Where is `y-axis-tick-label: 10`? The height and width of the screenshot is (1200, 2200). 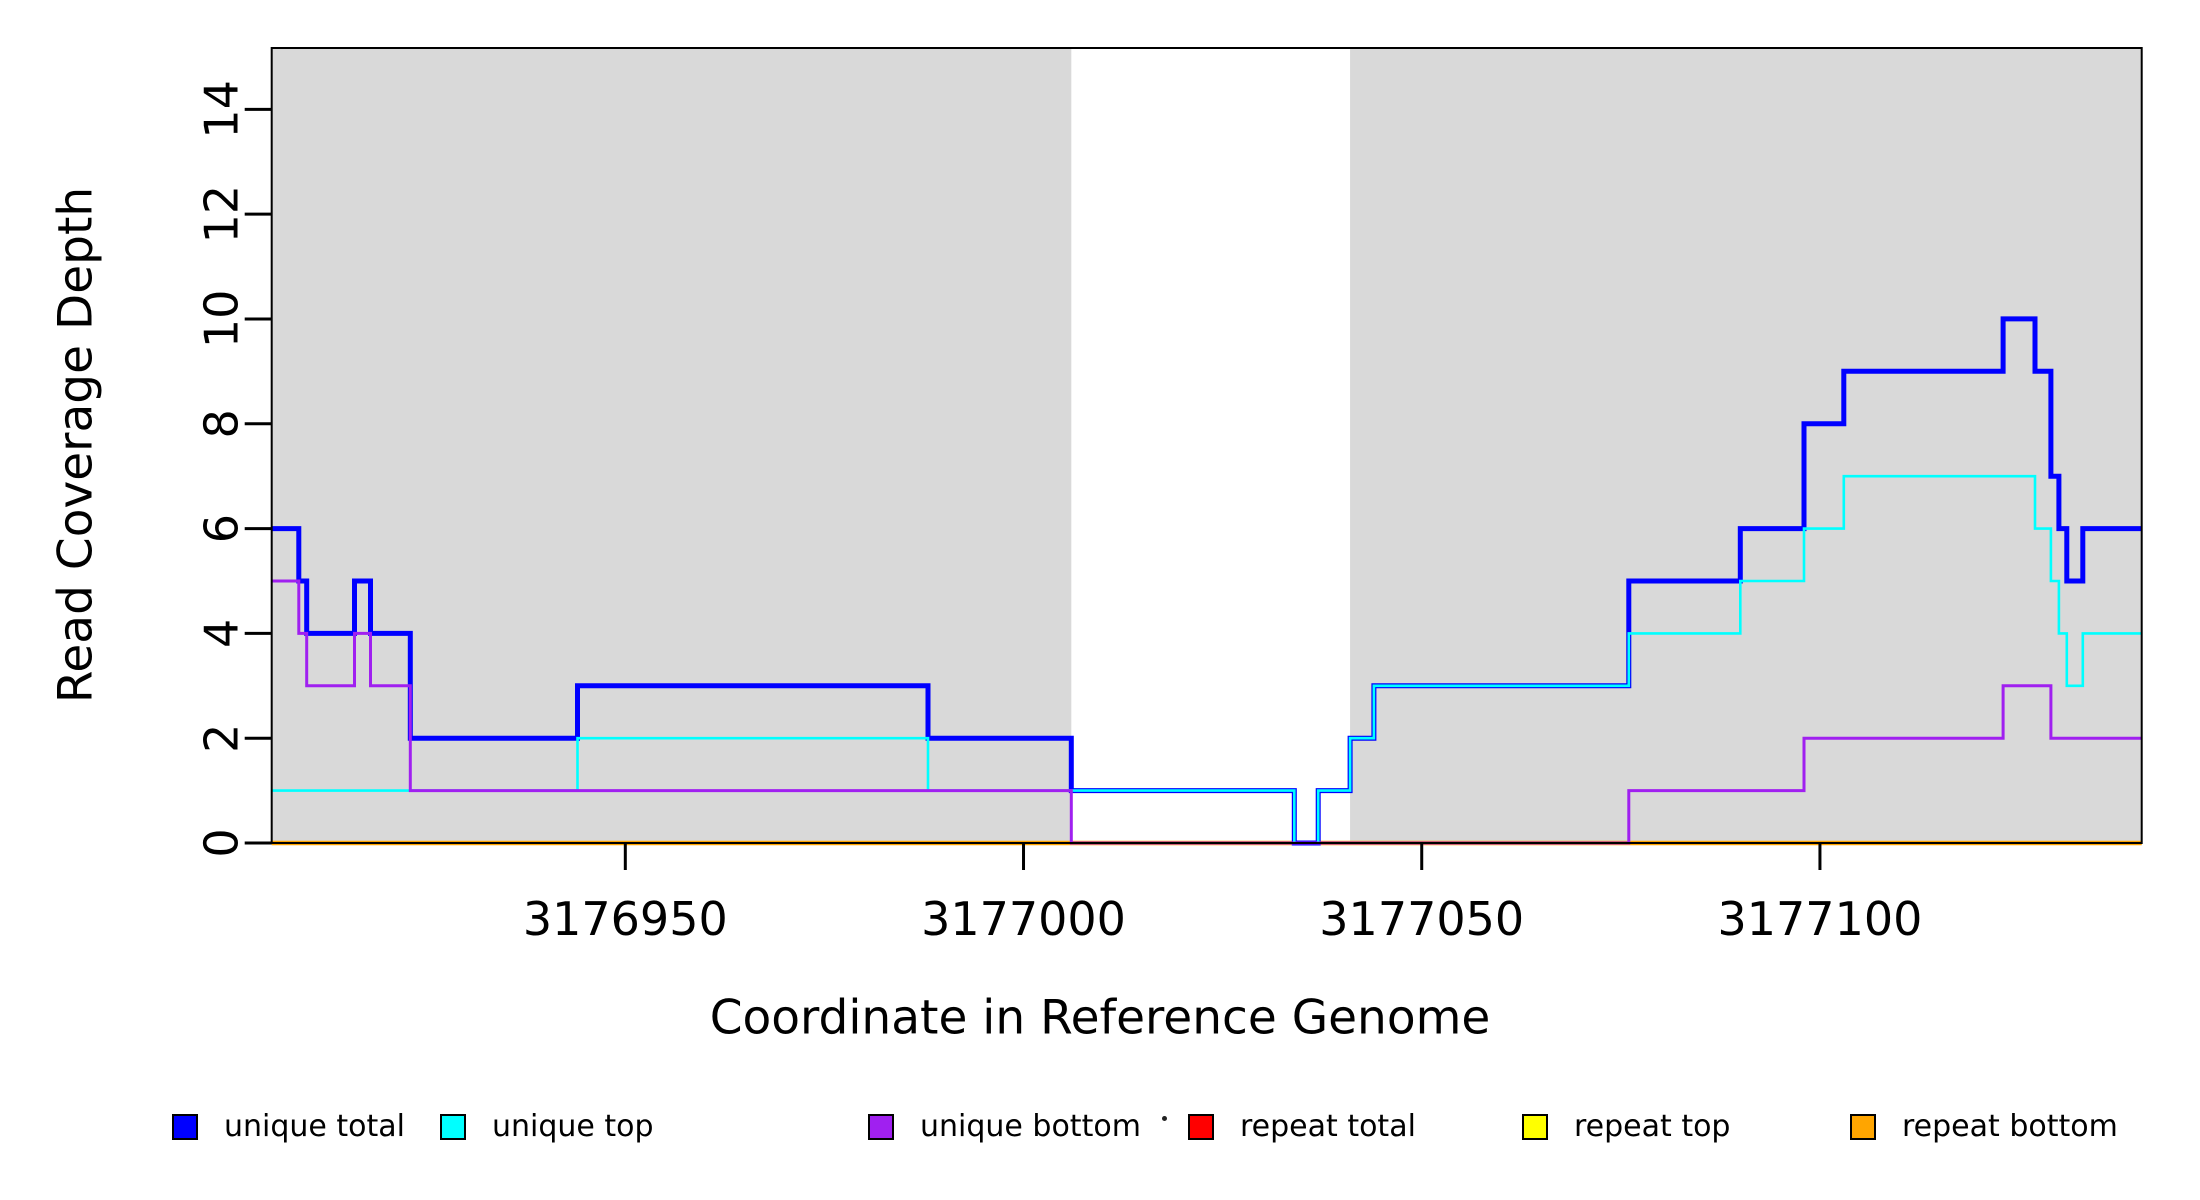 y-axis-tick-label: 10 is located at coordinates (222, 319).